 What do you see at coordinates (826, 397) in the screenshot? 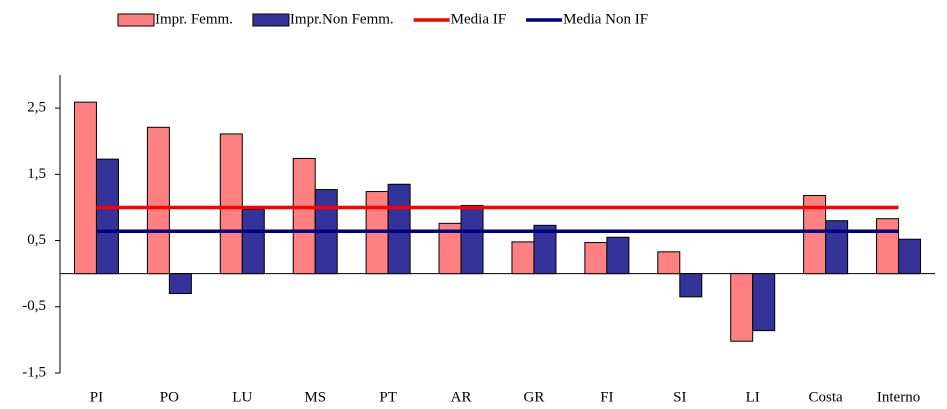
I see `x-tick-label: Costa` at bounding box center [826, 397].